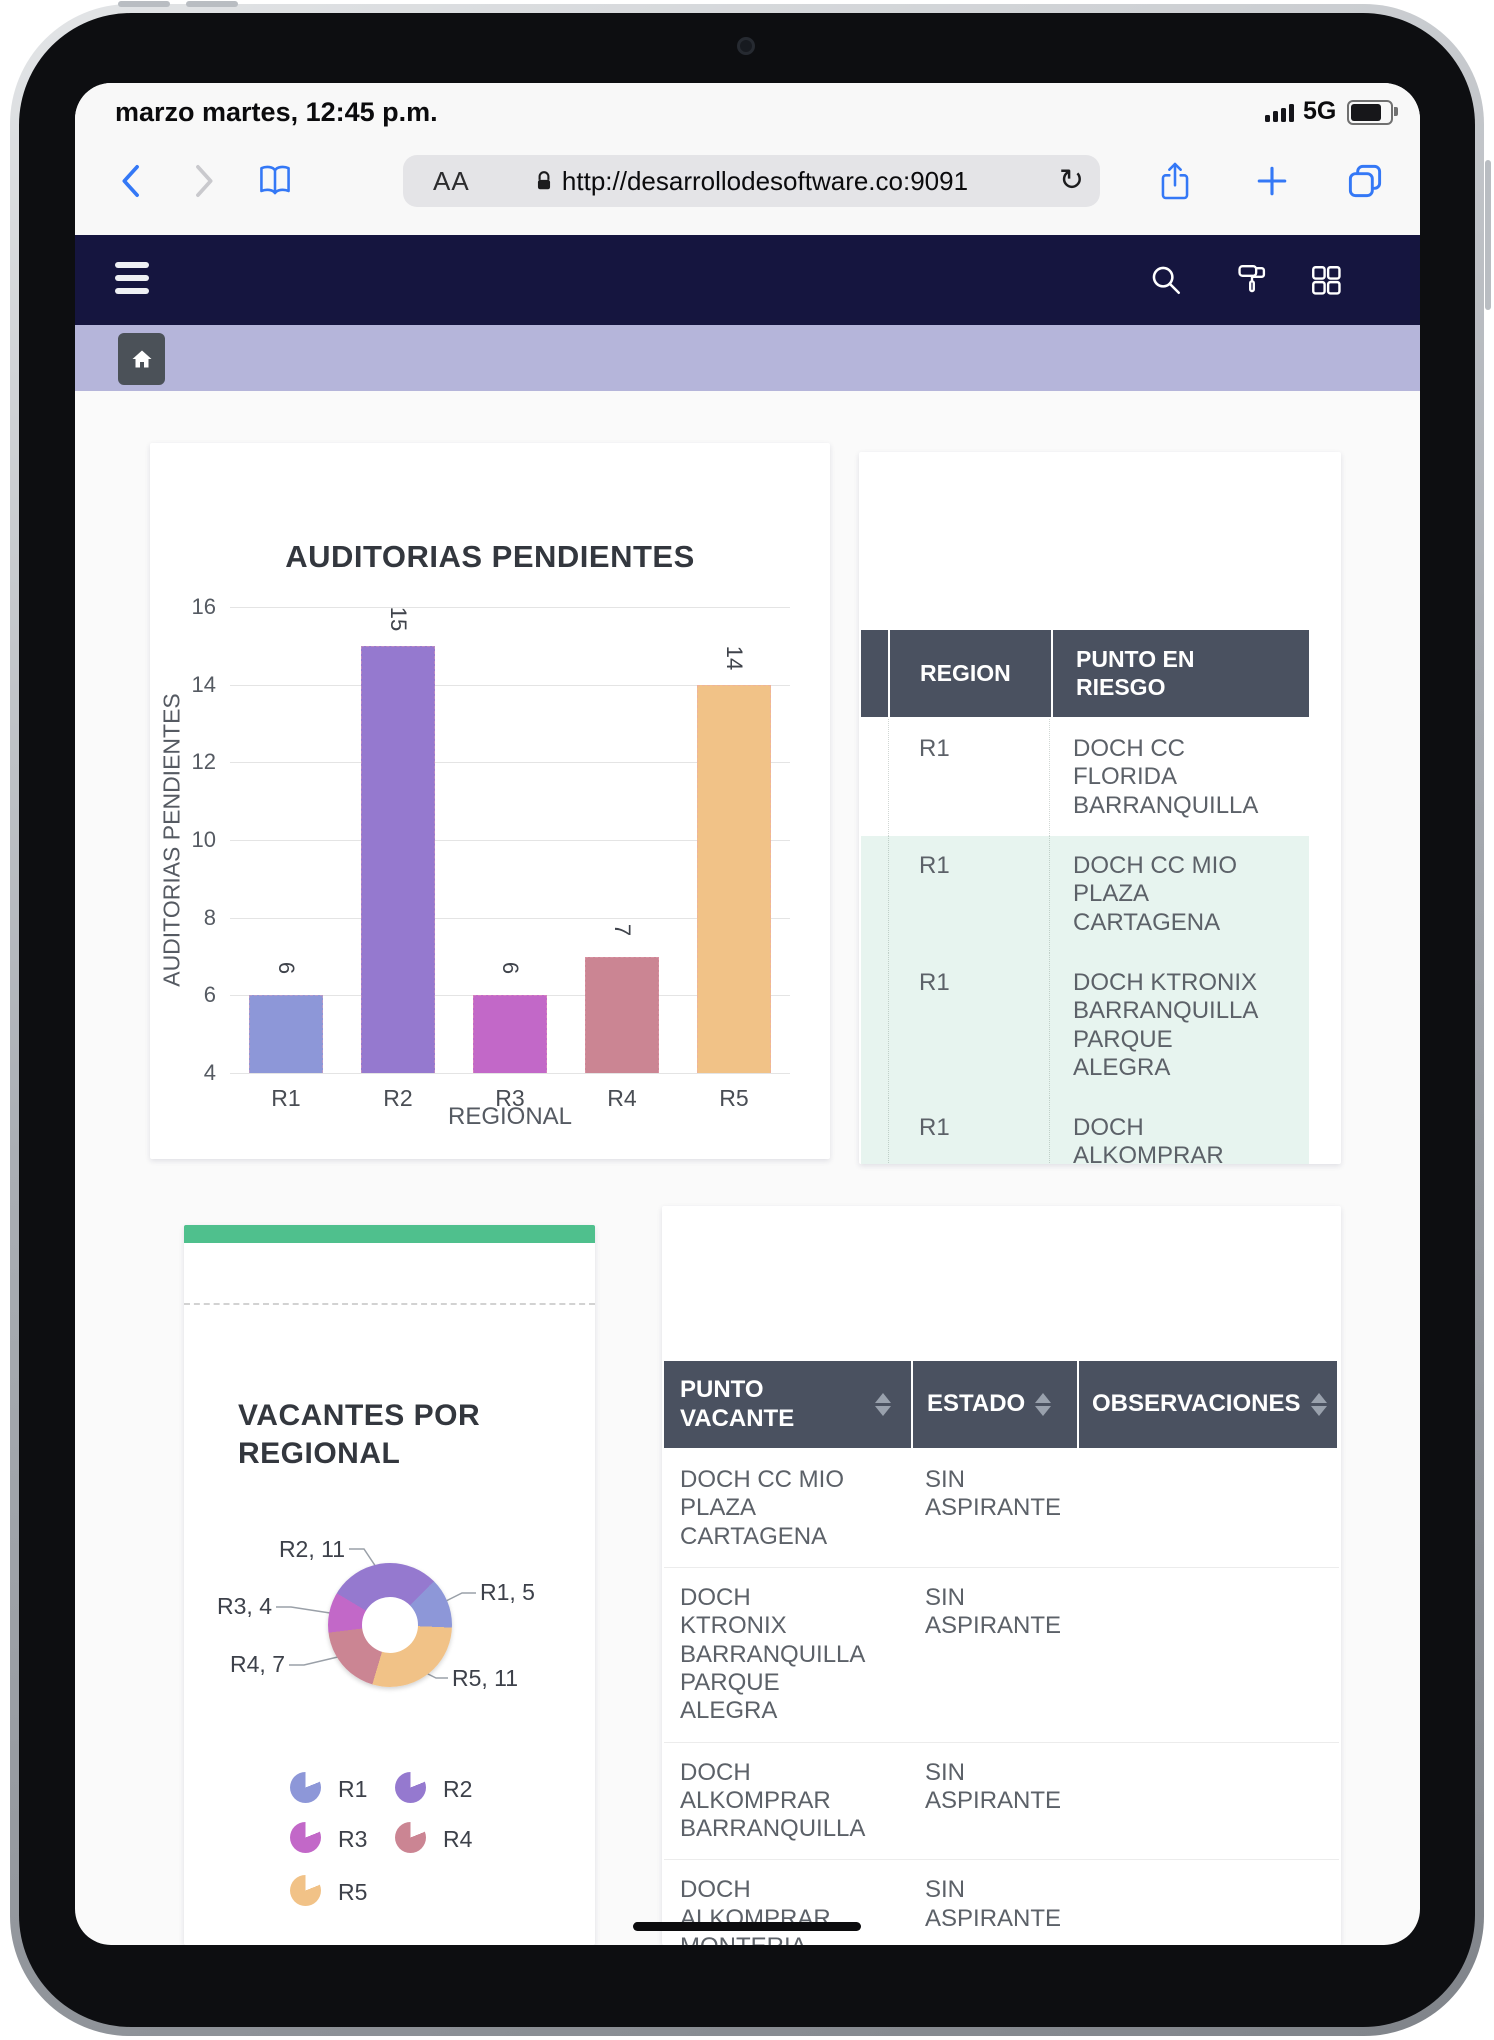 This screenshot has height=2040, width=1494. What do you see at coordinates (458, 1789) in the screenshot?
I see `legend-label-r2: R2` at bounding box center [458, 1789].